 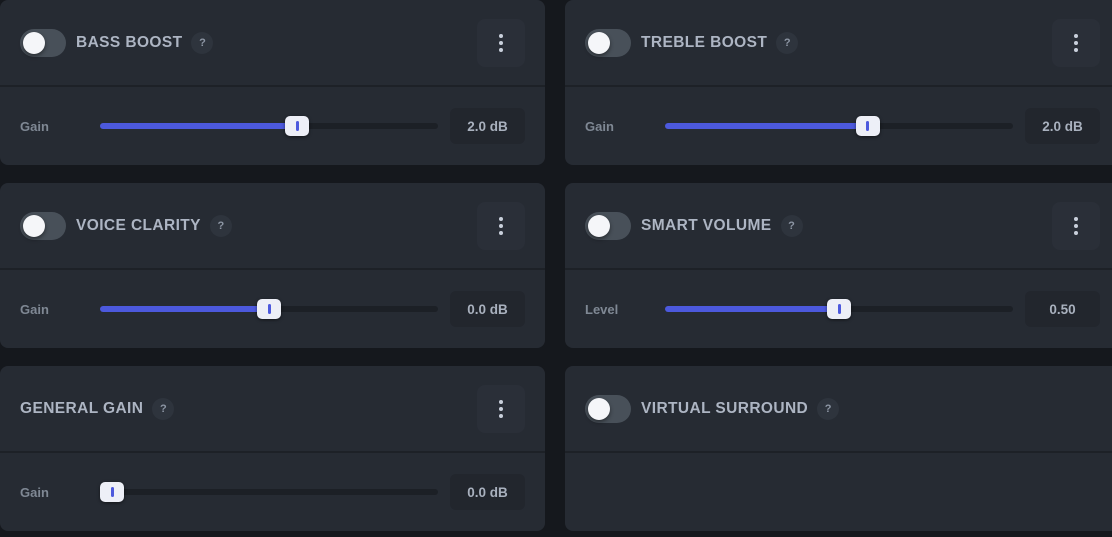 I want to click on slider-row: Level 0.50, so click(x=842, y=309).